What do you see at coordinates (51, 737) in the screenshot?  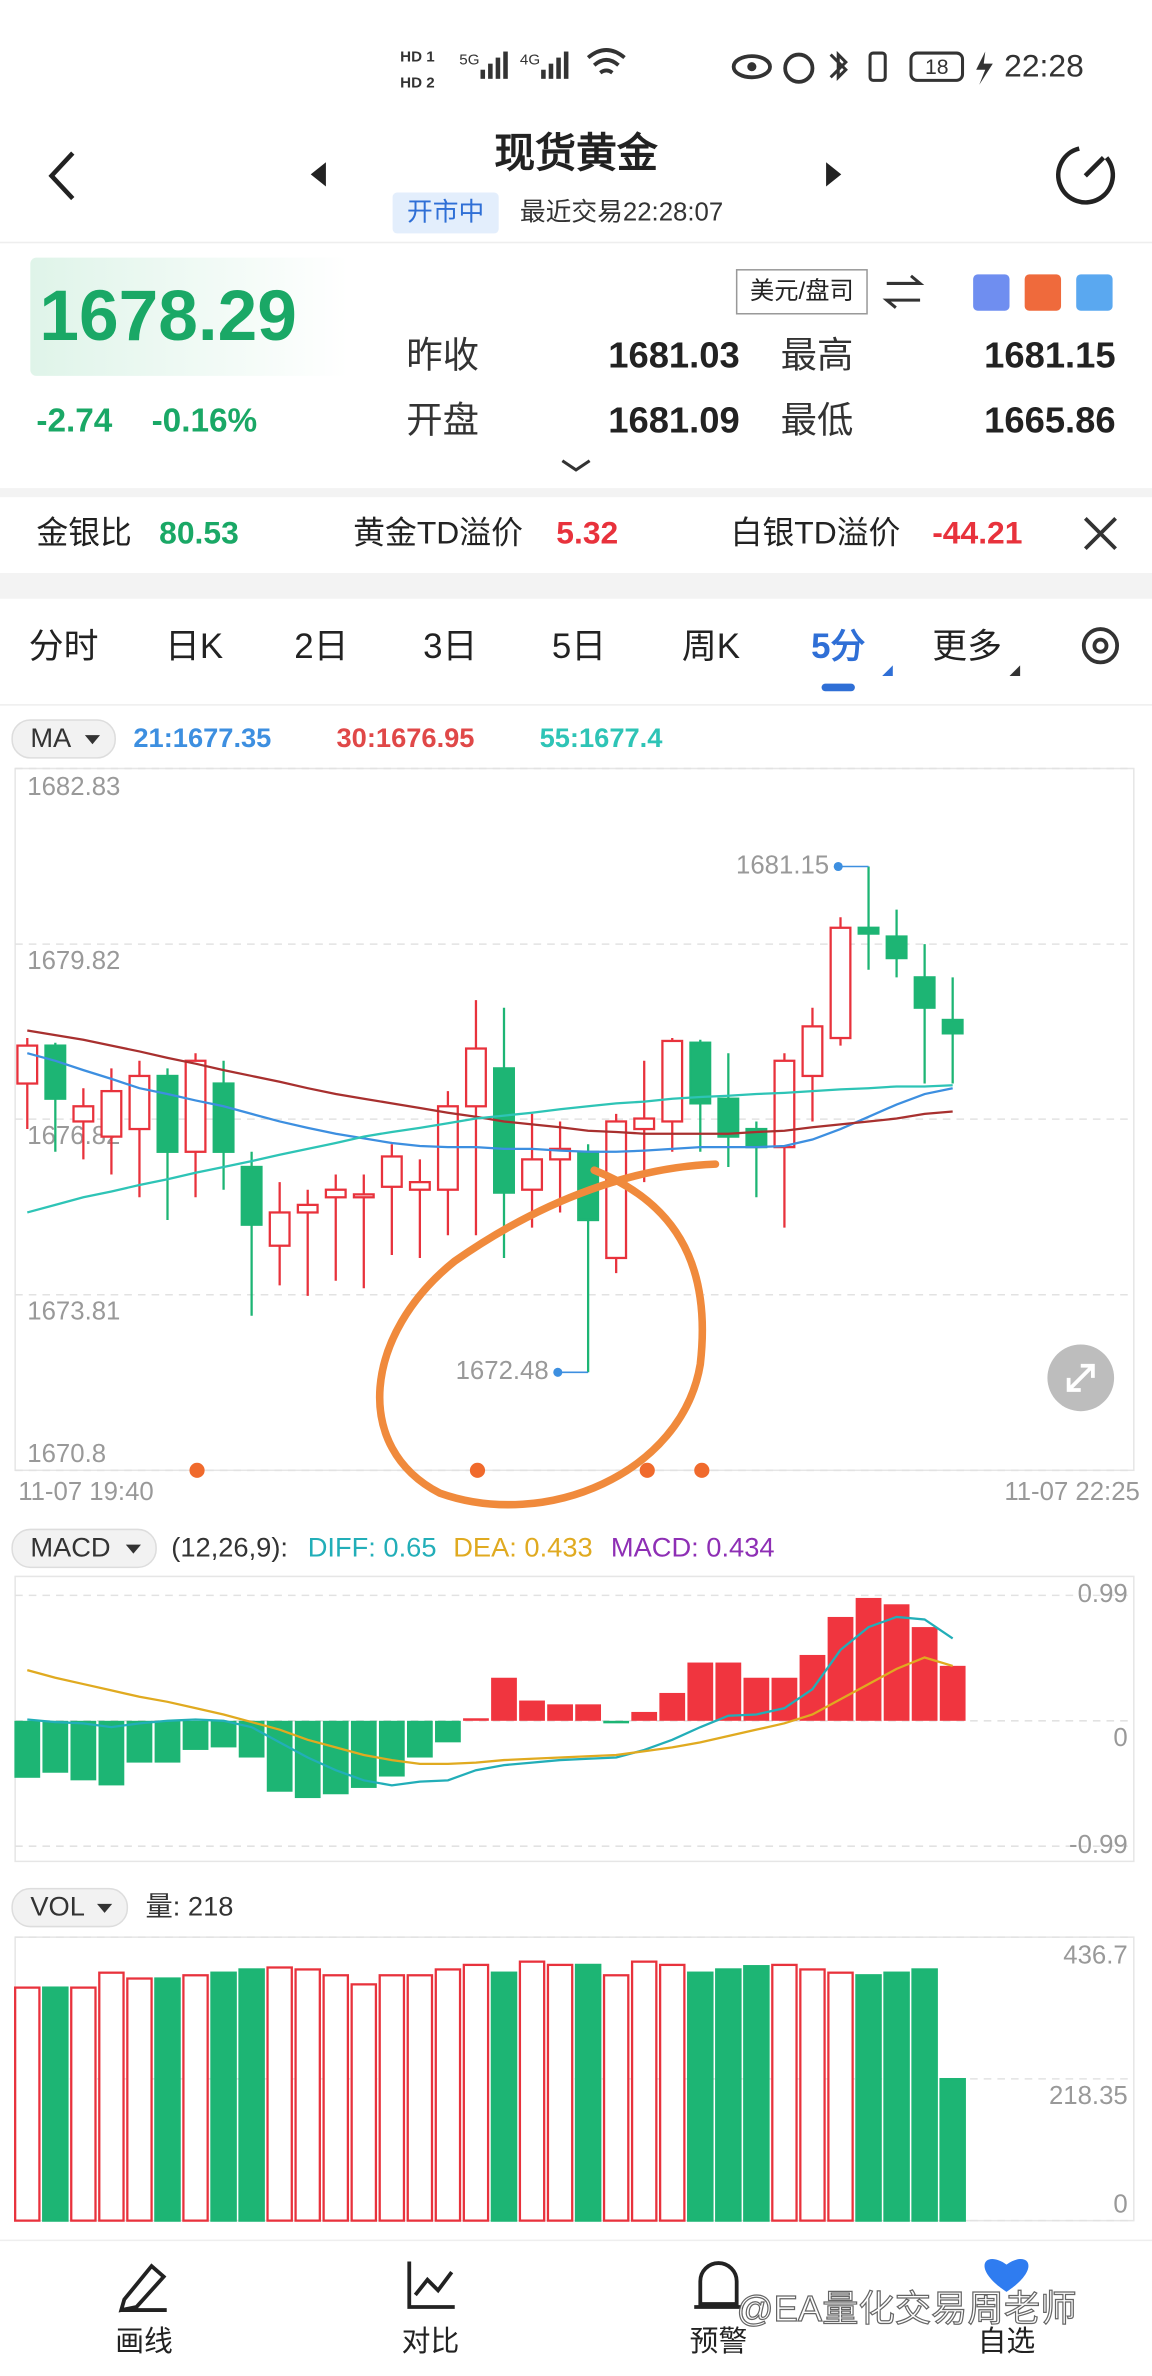 I see `indicator-name: MA` at bounding box center [51, 737].